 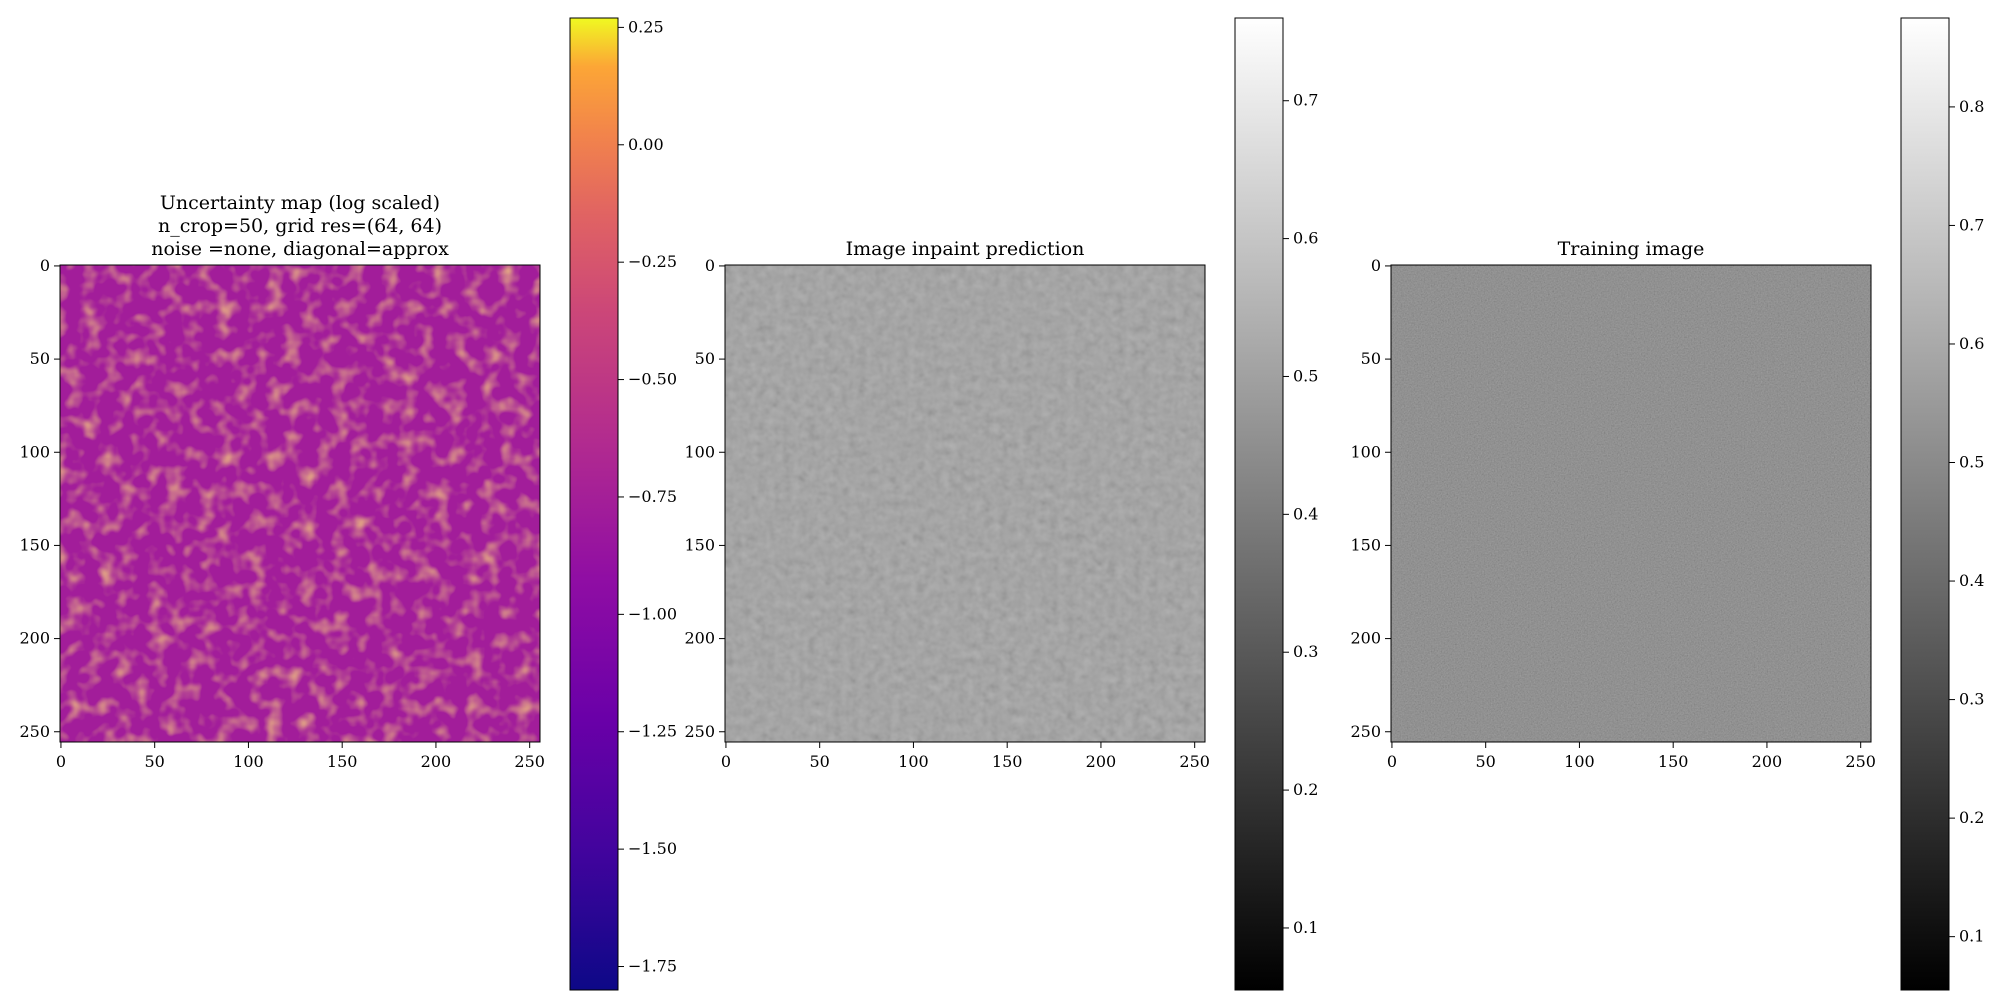 I want to click on panel3-axes-frame, so click(x=1631, y=503).